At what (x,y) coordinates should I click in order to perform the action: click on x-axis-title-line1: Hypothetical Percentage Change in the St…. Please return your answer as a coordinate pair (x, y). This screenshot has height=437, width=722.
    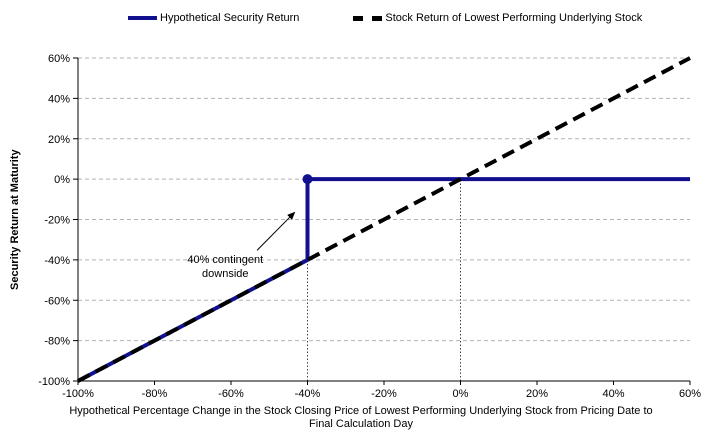
    Looking at the image, I should click on (361, 411).